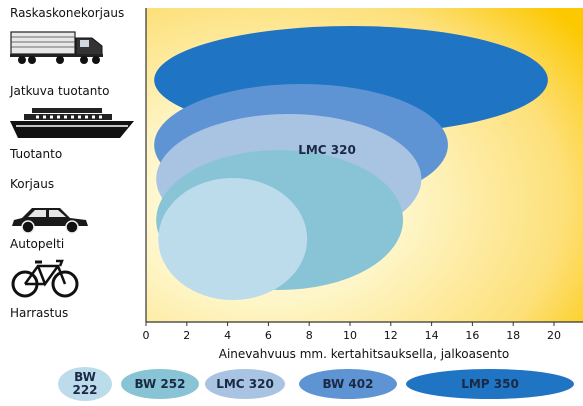 Image resolution: width=583 pixels, height=406 pixels. I want to click on x-tick-label: 2, so click(186, 335).